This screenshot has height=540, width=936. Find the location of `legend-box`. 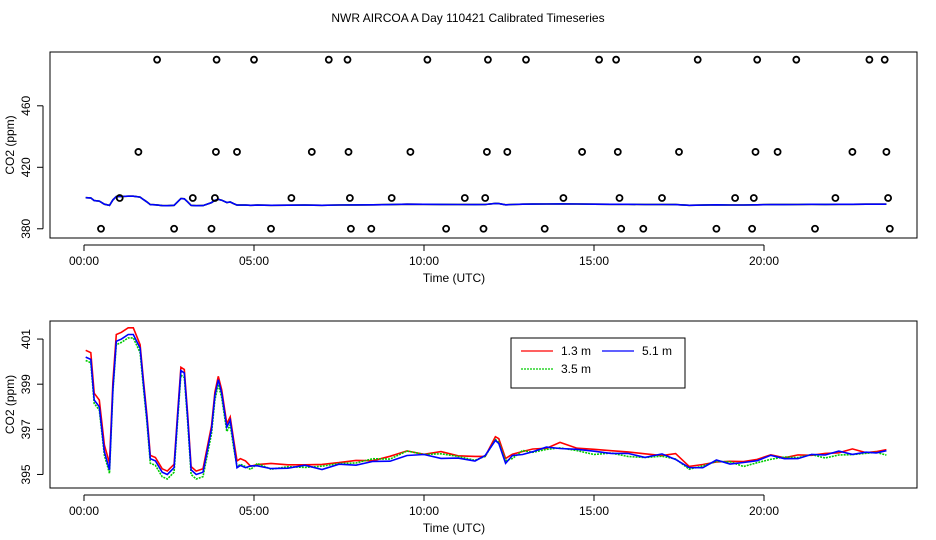

legend-box is located at coordinates (598, 363).